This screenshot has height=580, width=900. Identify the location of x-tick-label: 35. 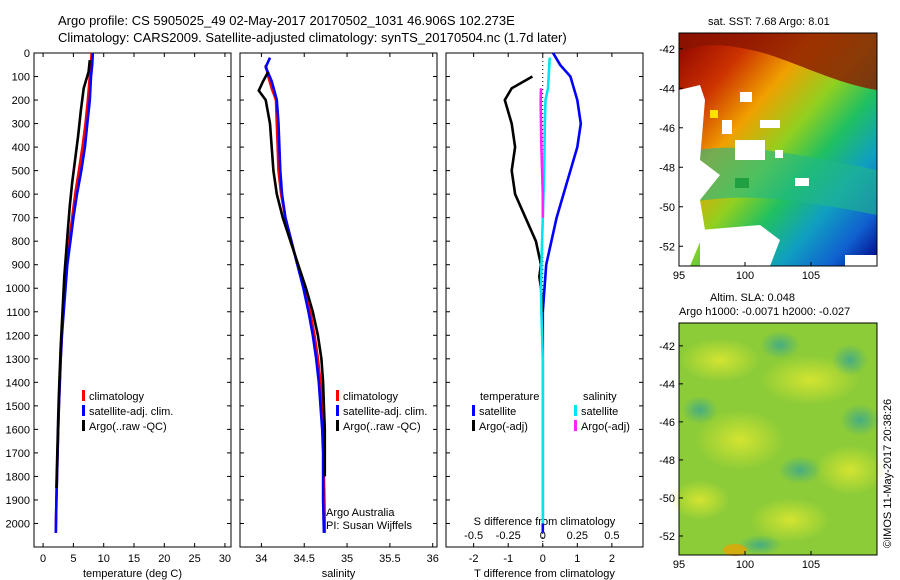
(347, 559).